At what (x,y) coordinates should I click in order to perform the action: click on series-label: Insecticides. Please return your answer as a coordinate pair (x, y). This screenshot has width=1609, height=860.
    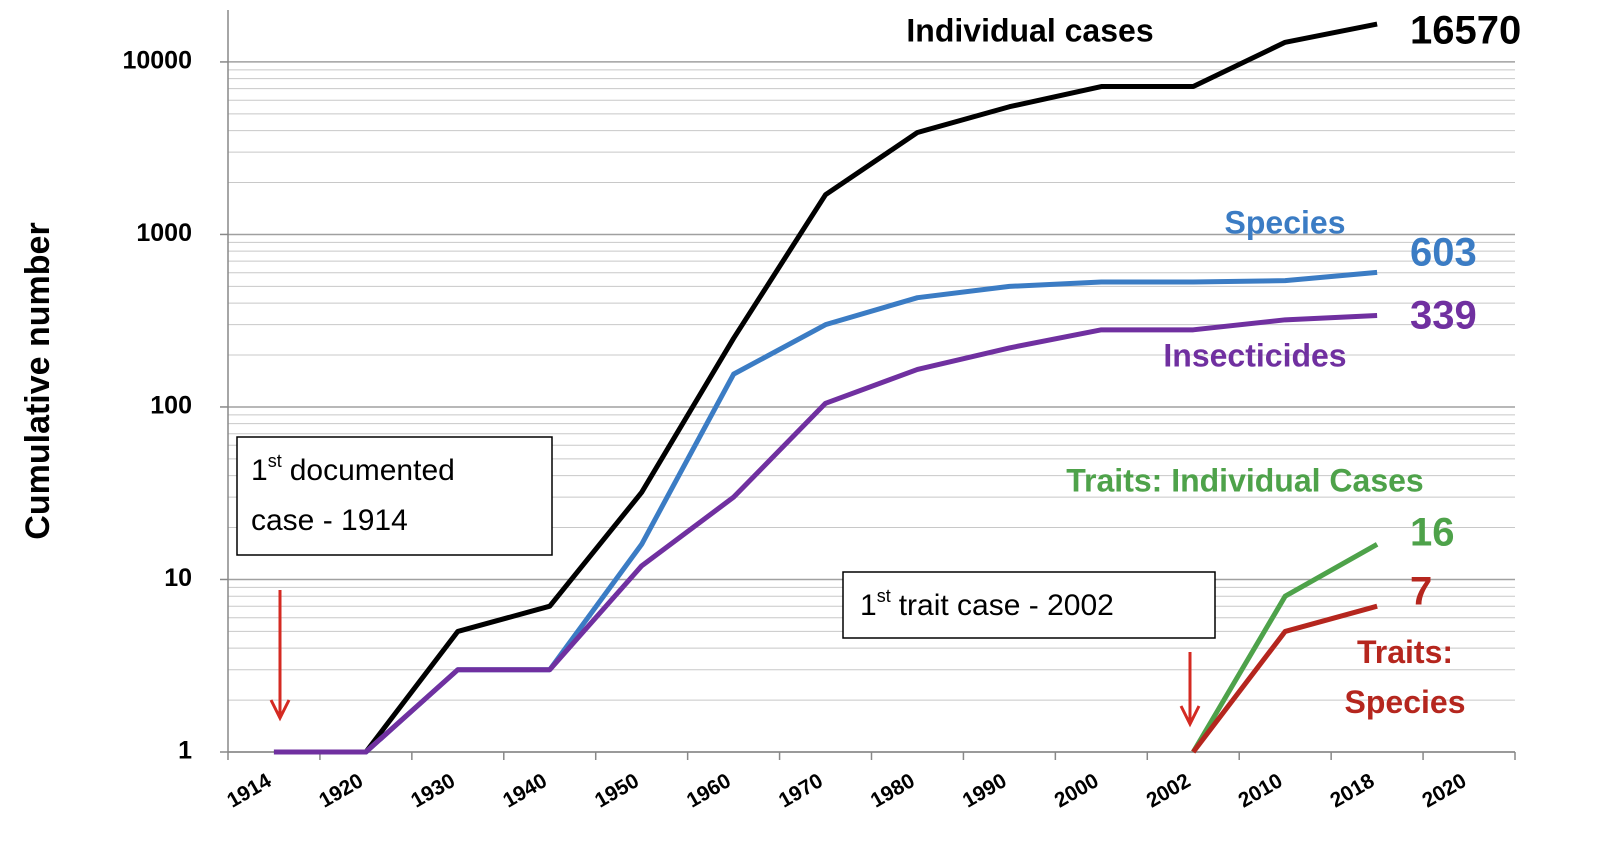
    Looking at the image, I should click on (1254, 355).